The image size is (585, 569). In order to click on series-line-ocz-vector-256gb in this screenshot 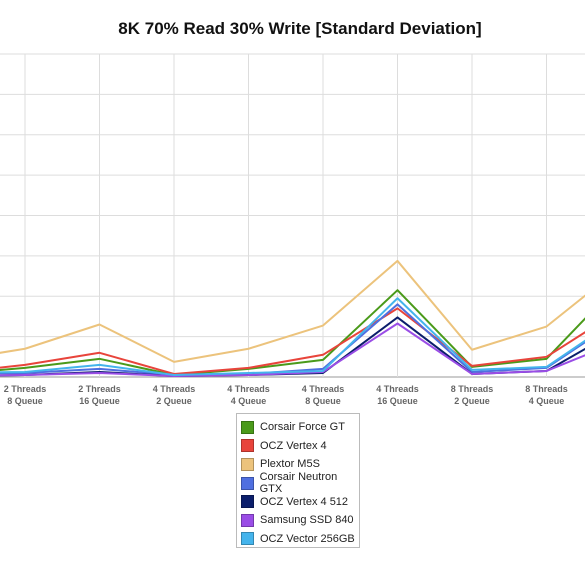, I will do `click(292, 336)`.